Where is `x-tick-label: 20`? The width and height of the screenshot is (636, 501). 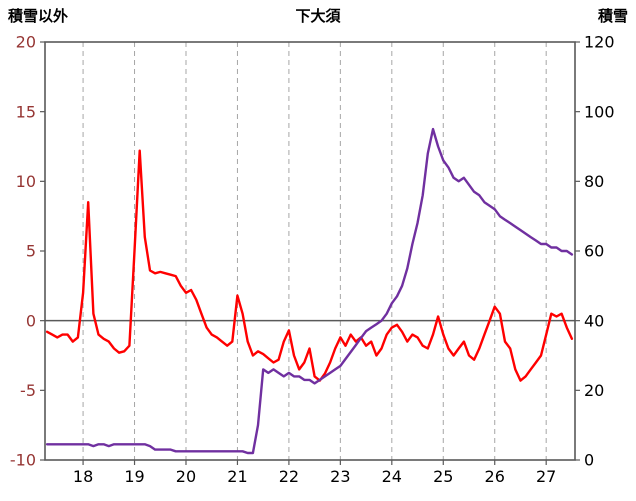
x-tick-label: 20 is located at coordinates (186, 476).